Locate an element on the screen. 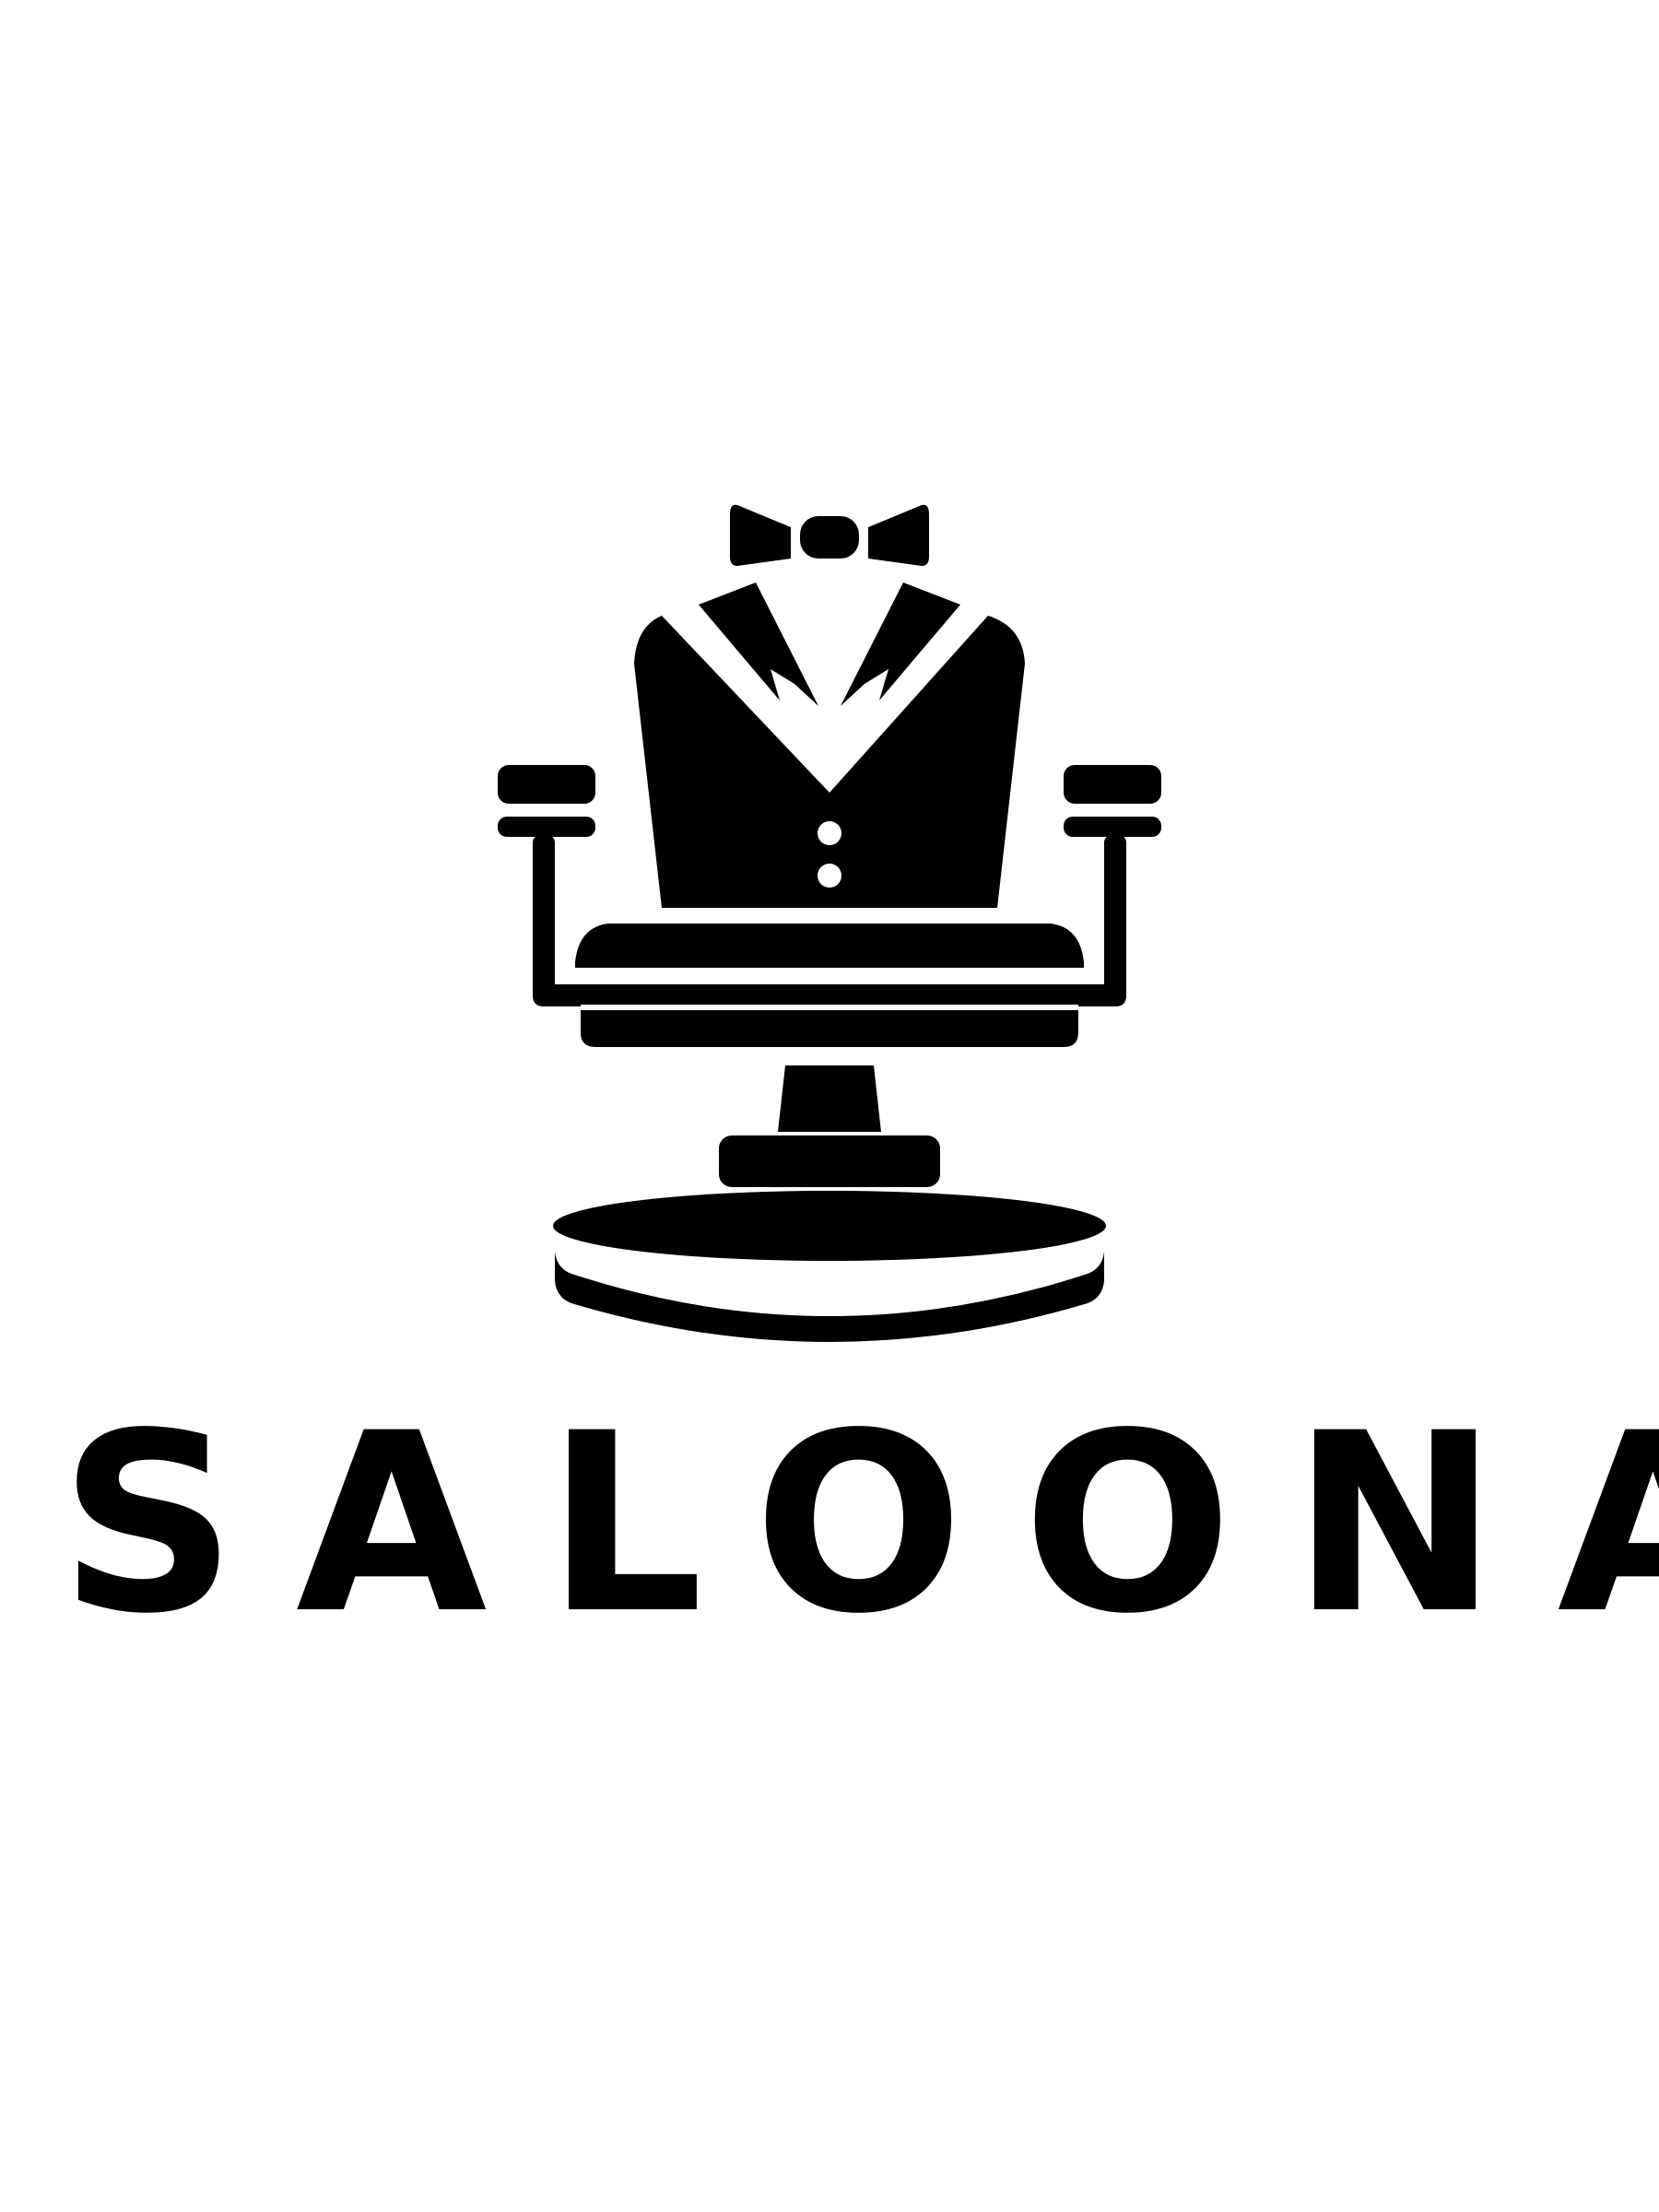 The width and height of the screenshot is (1659, 2212). seat-cushion is located at coordinates (829, 946).